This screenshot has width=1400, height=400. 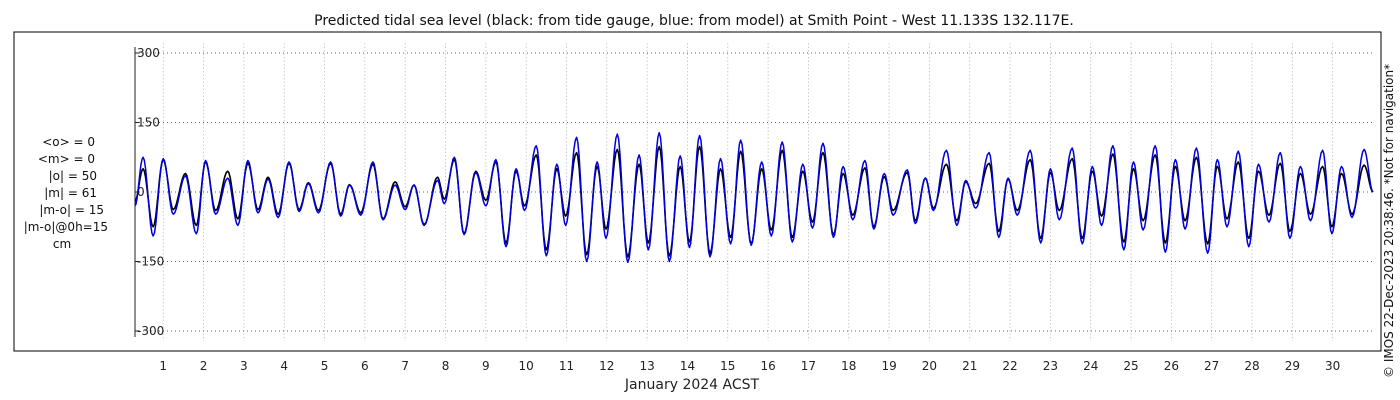 I want to click on x-tick-label: 28, so click(x=1251, y=366).